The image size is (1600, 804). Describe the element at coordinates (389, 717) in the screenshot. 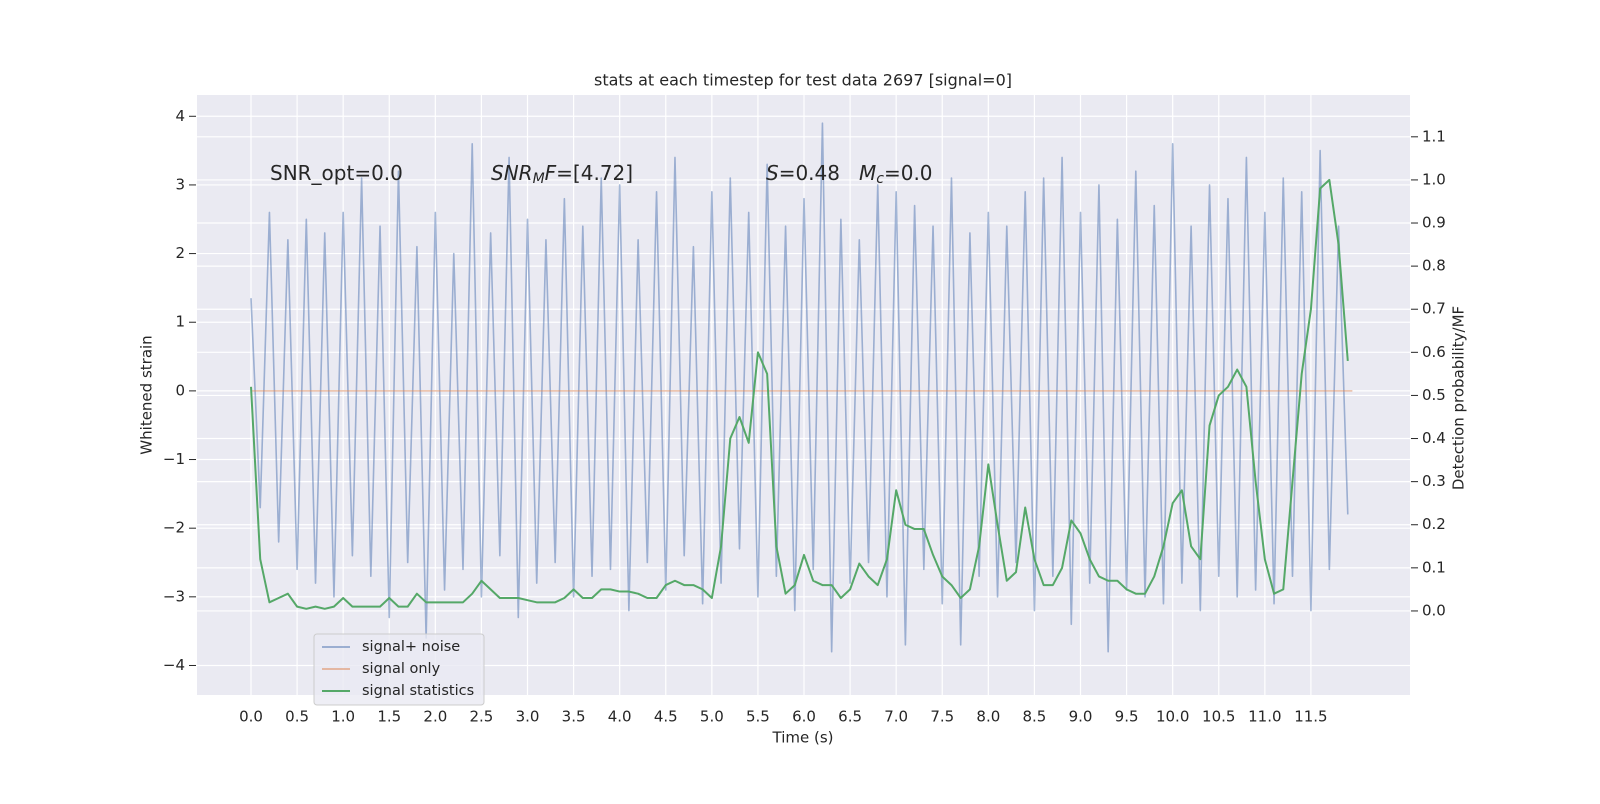

I see `x-tick-label: 1.5` at that location.